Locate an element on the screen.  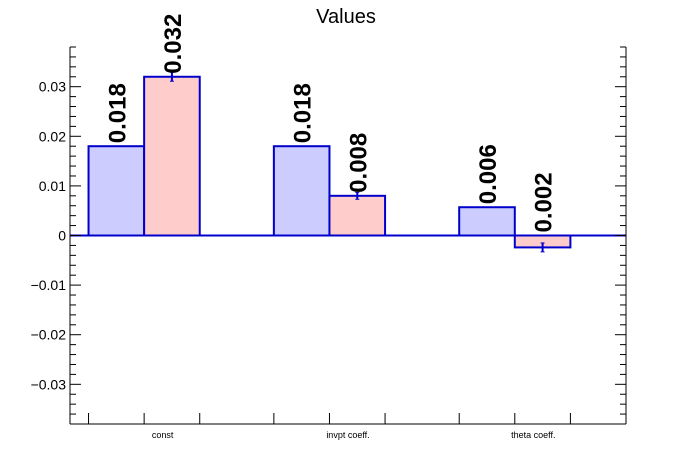
data-label: 0.032 is located at coordinates (173, 44).